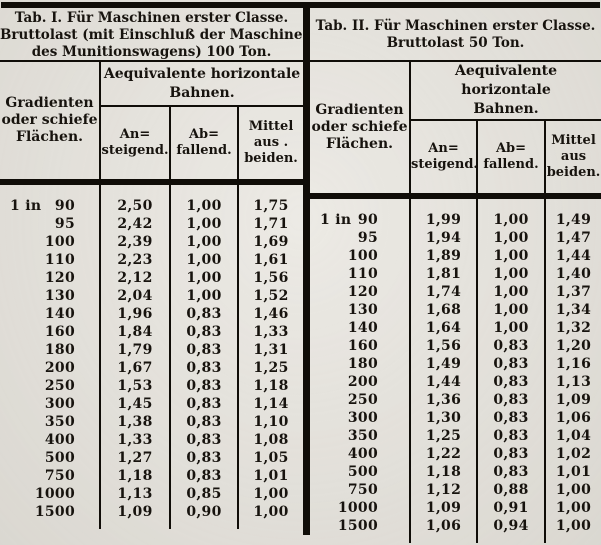 The image size is (601, 545). I want to click on equivalent-horizontal-header: Aequivalente horizontale Bahnen., so click(505, 91).